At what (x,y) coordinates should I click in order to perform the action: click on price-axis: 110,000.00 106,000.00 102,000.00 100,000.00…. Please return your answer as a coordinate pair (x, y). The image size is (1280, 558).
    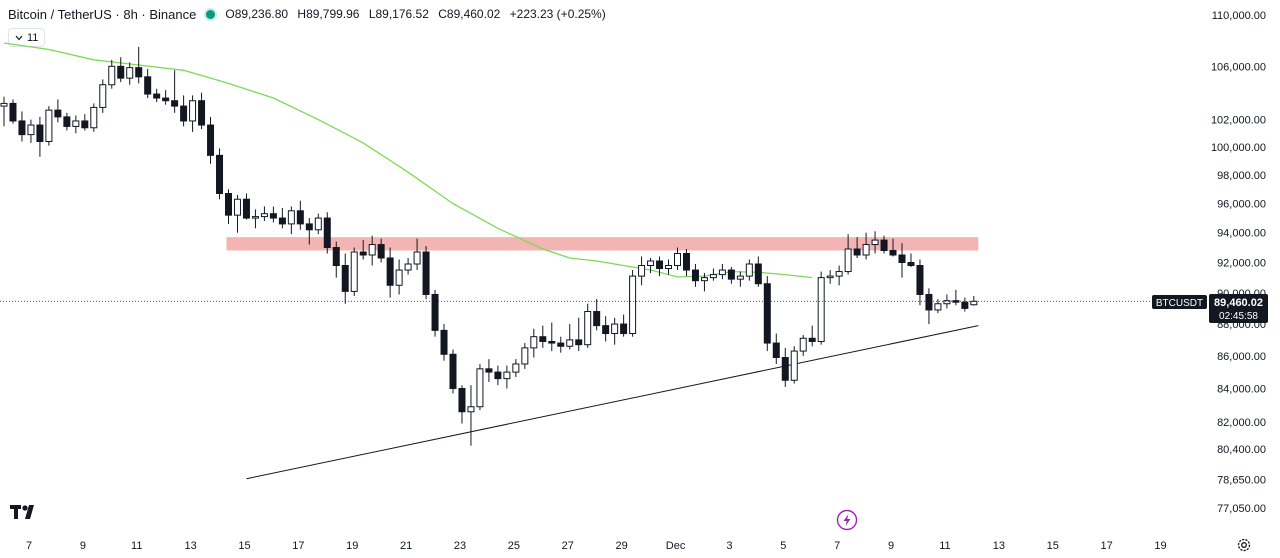
    Looking at the image, I should click on (1238, 262).